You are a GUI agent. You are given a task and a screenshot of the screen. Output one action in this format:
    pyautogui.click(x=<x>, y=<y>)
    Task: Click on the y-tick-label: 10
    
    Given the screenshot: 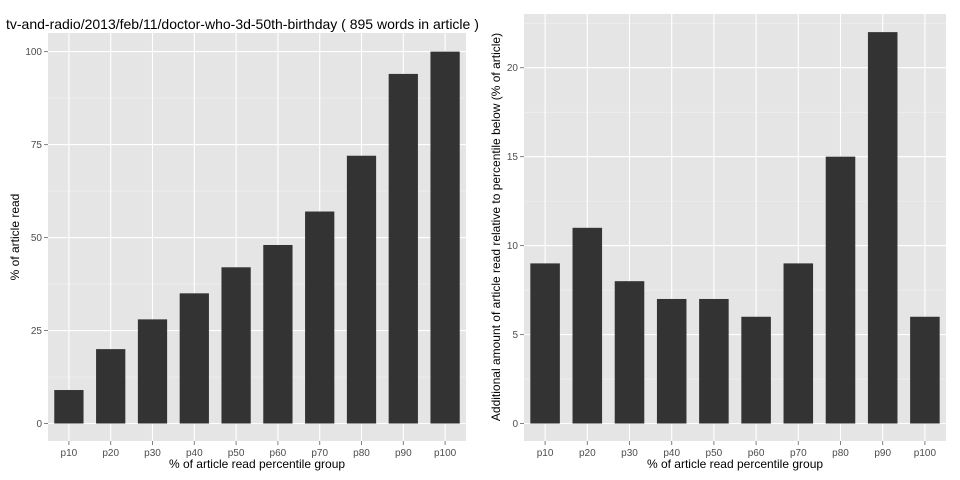 What is the action you would take?
    pyautogui.click(x=513, y=246)
    